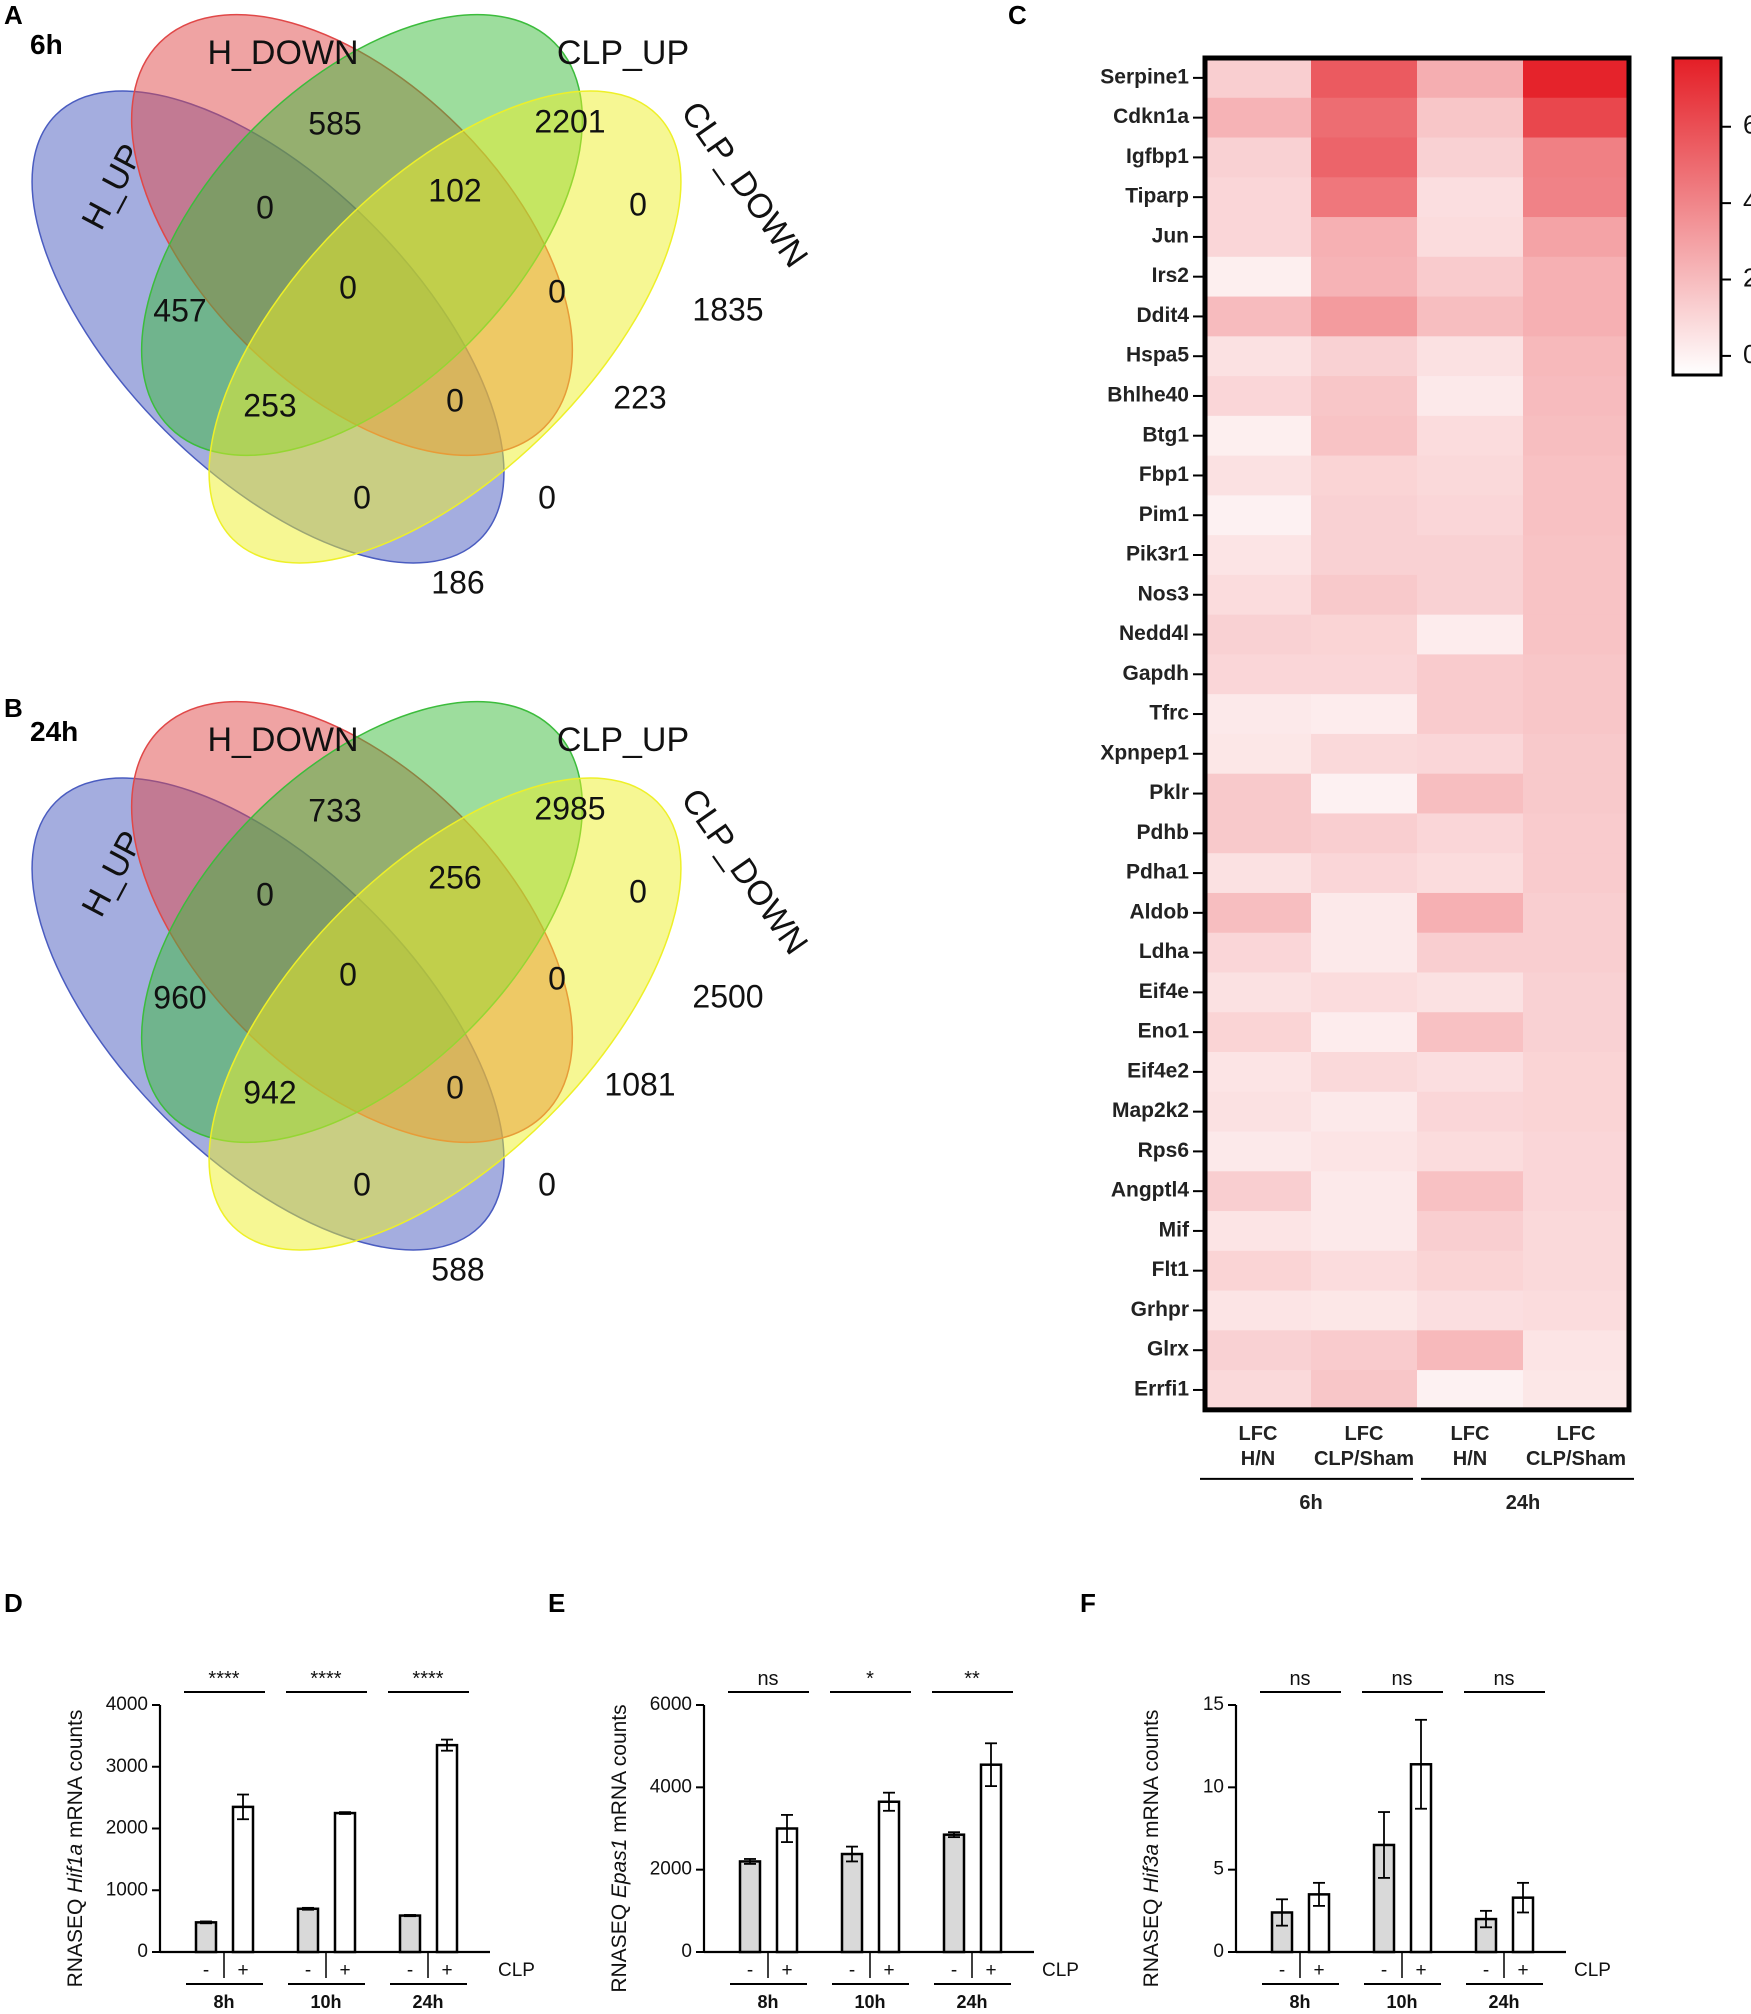  I want to click on venn-region-count: 186, so click(457, 582).